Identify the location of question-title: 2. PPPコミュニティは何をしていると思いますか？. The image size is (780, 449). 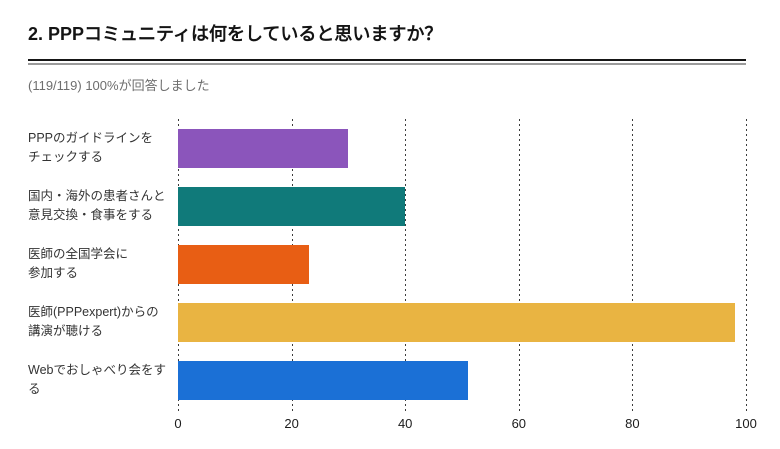
(235, 34).